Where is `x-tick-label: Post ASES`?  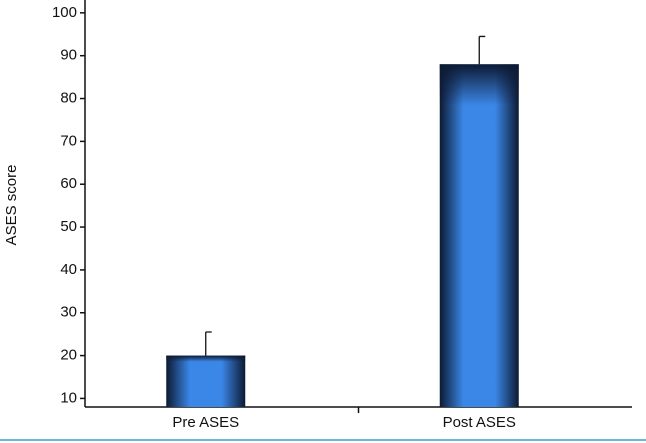
x-tick-label: Post ASES is located at coordinates (479, 422).